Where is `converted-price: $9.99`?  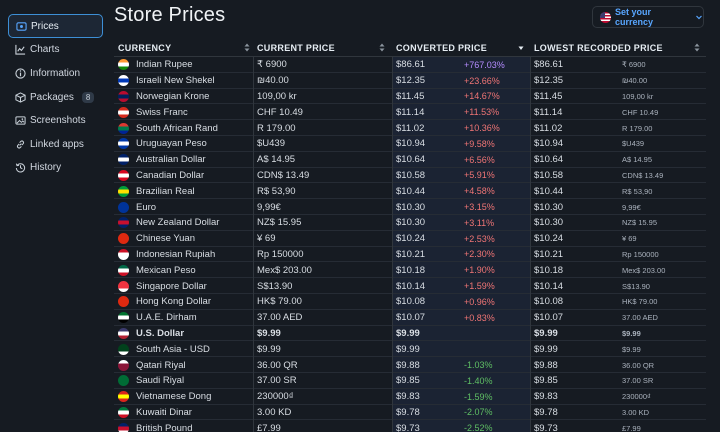
converted-price: $9.99 is located at coordinates (408, 333).